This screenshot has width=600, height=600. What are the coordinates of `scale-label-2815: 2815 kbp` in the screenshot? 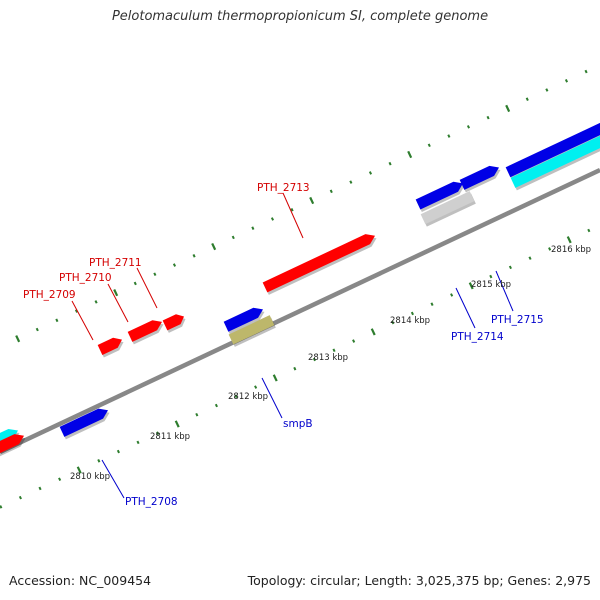 It's located at (491, 285).